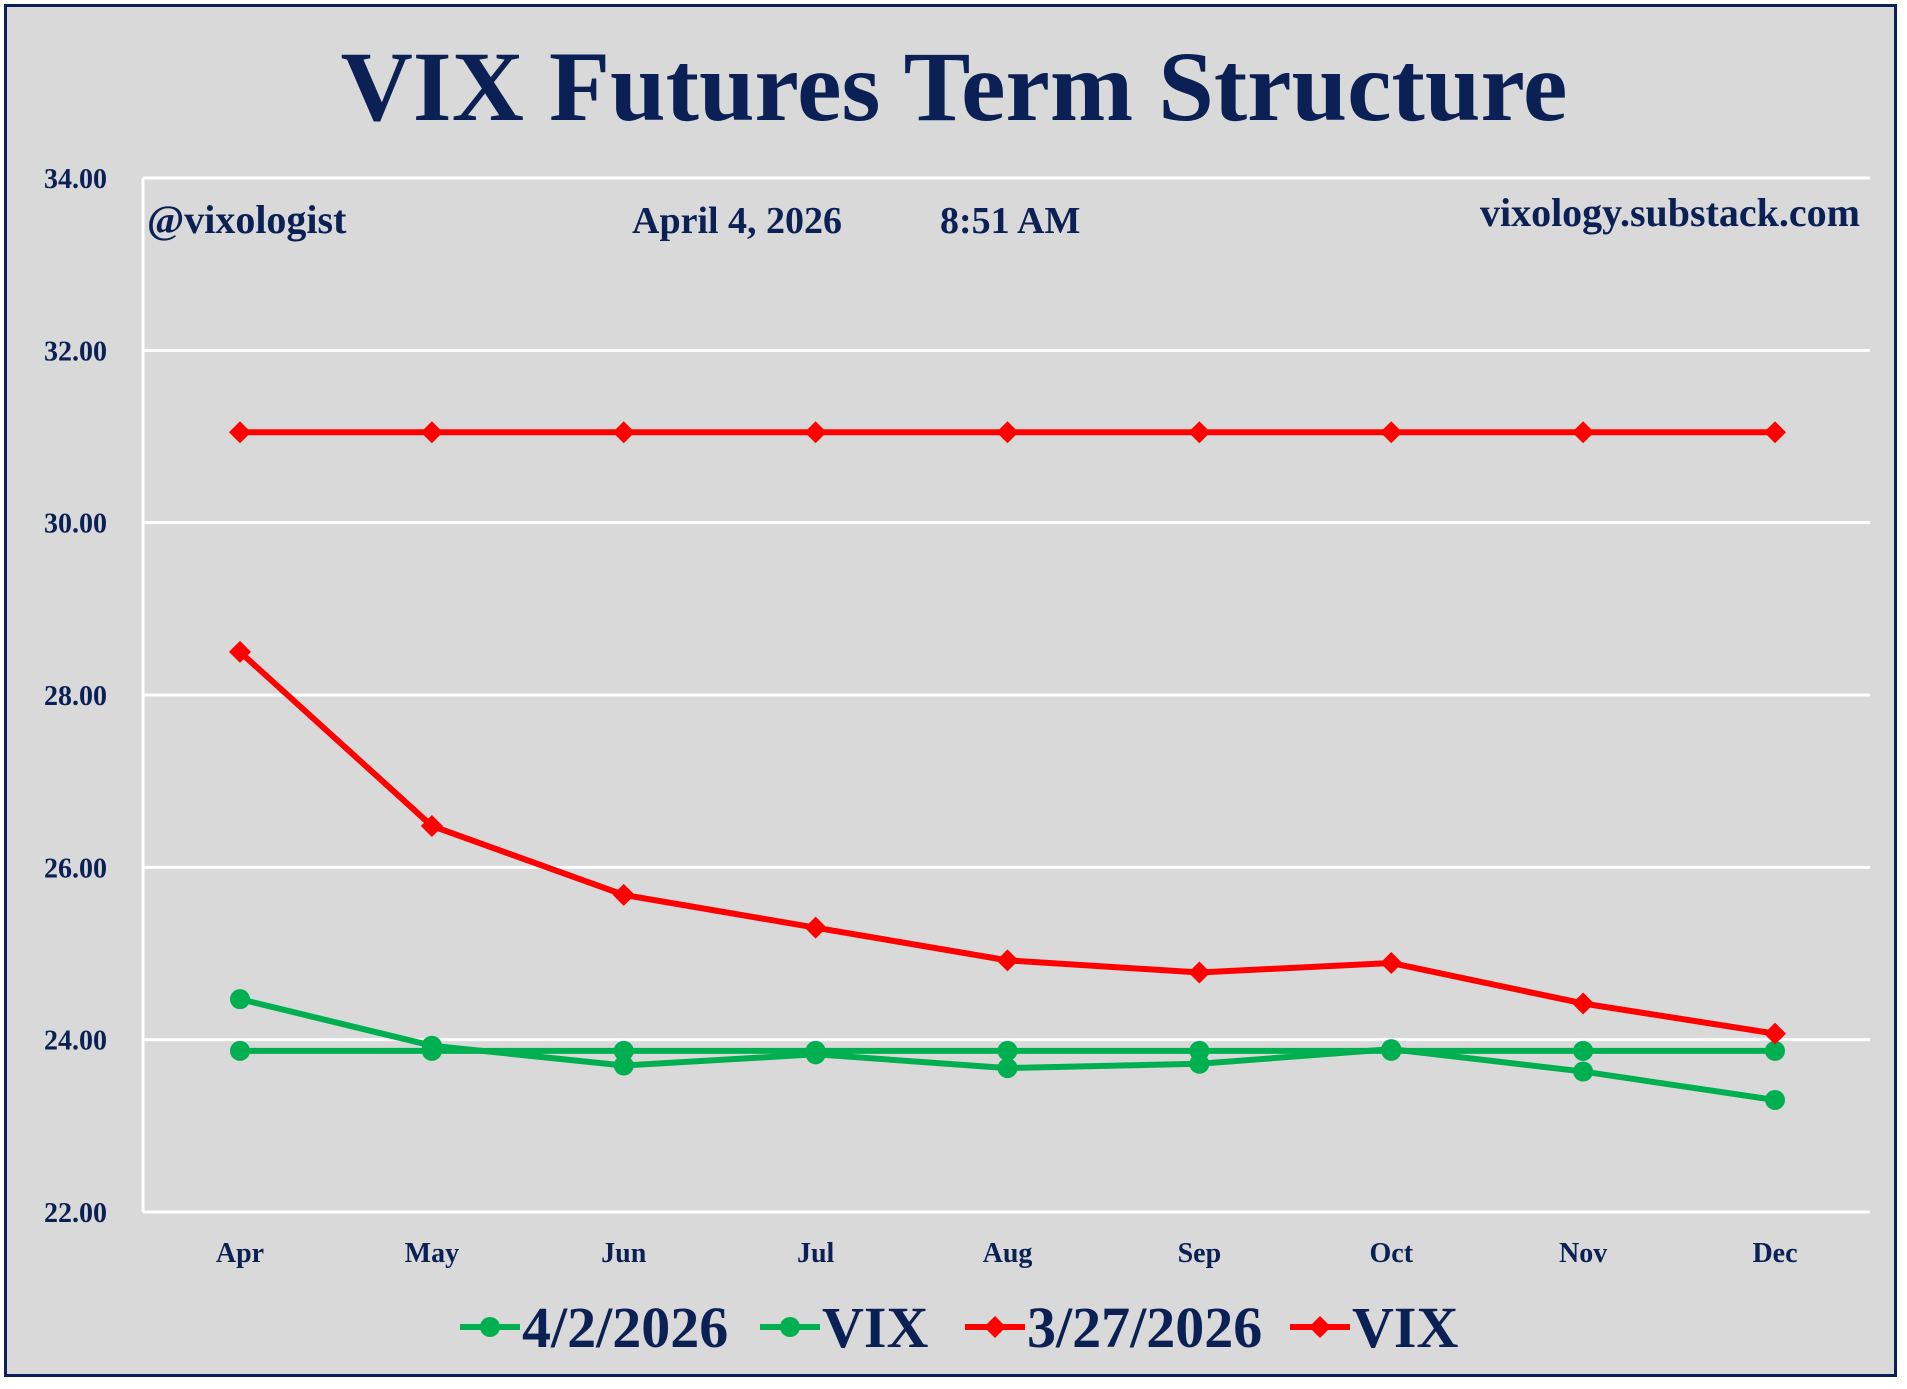 The width and height of the screenshot is (1907, 1389). I want to click on legend-item: 3/27/2026, so click(1113, 1327).